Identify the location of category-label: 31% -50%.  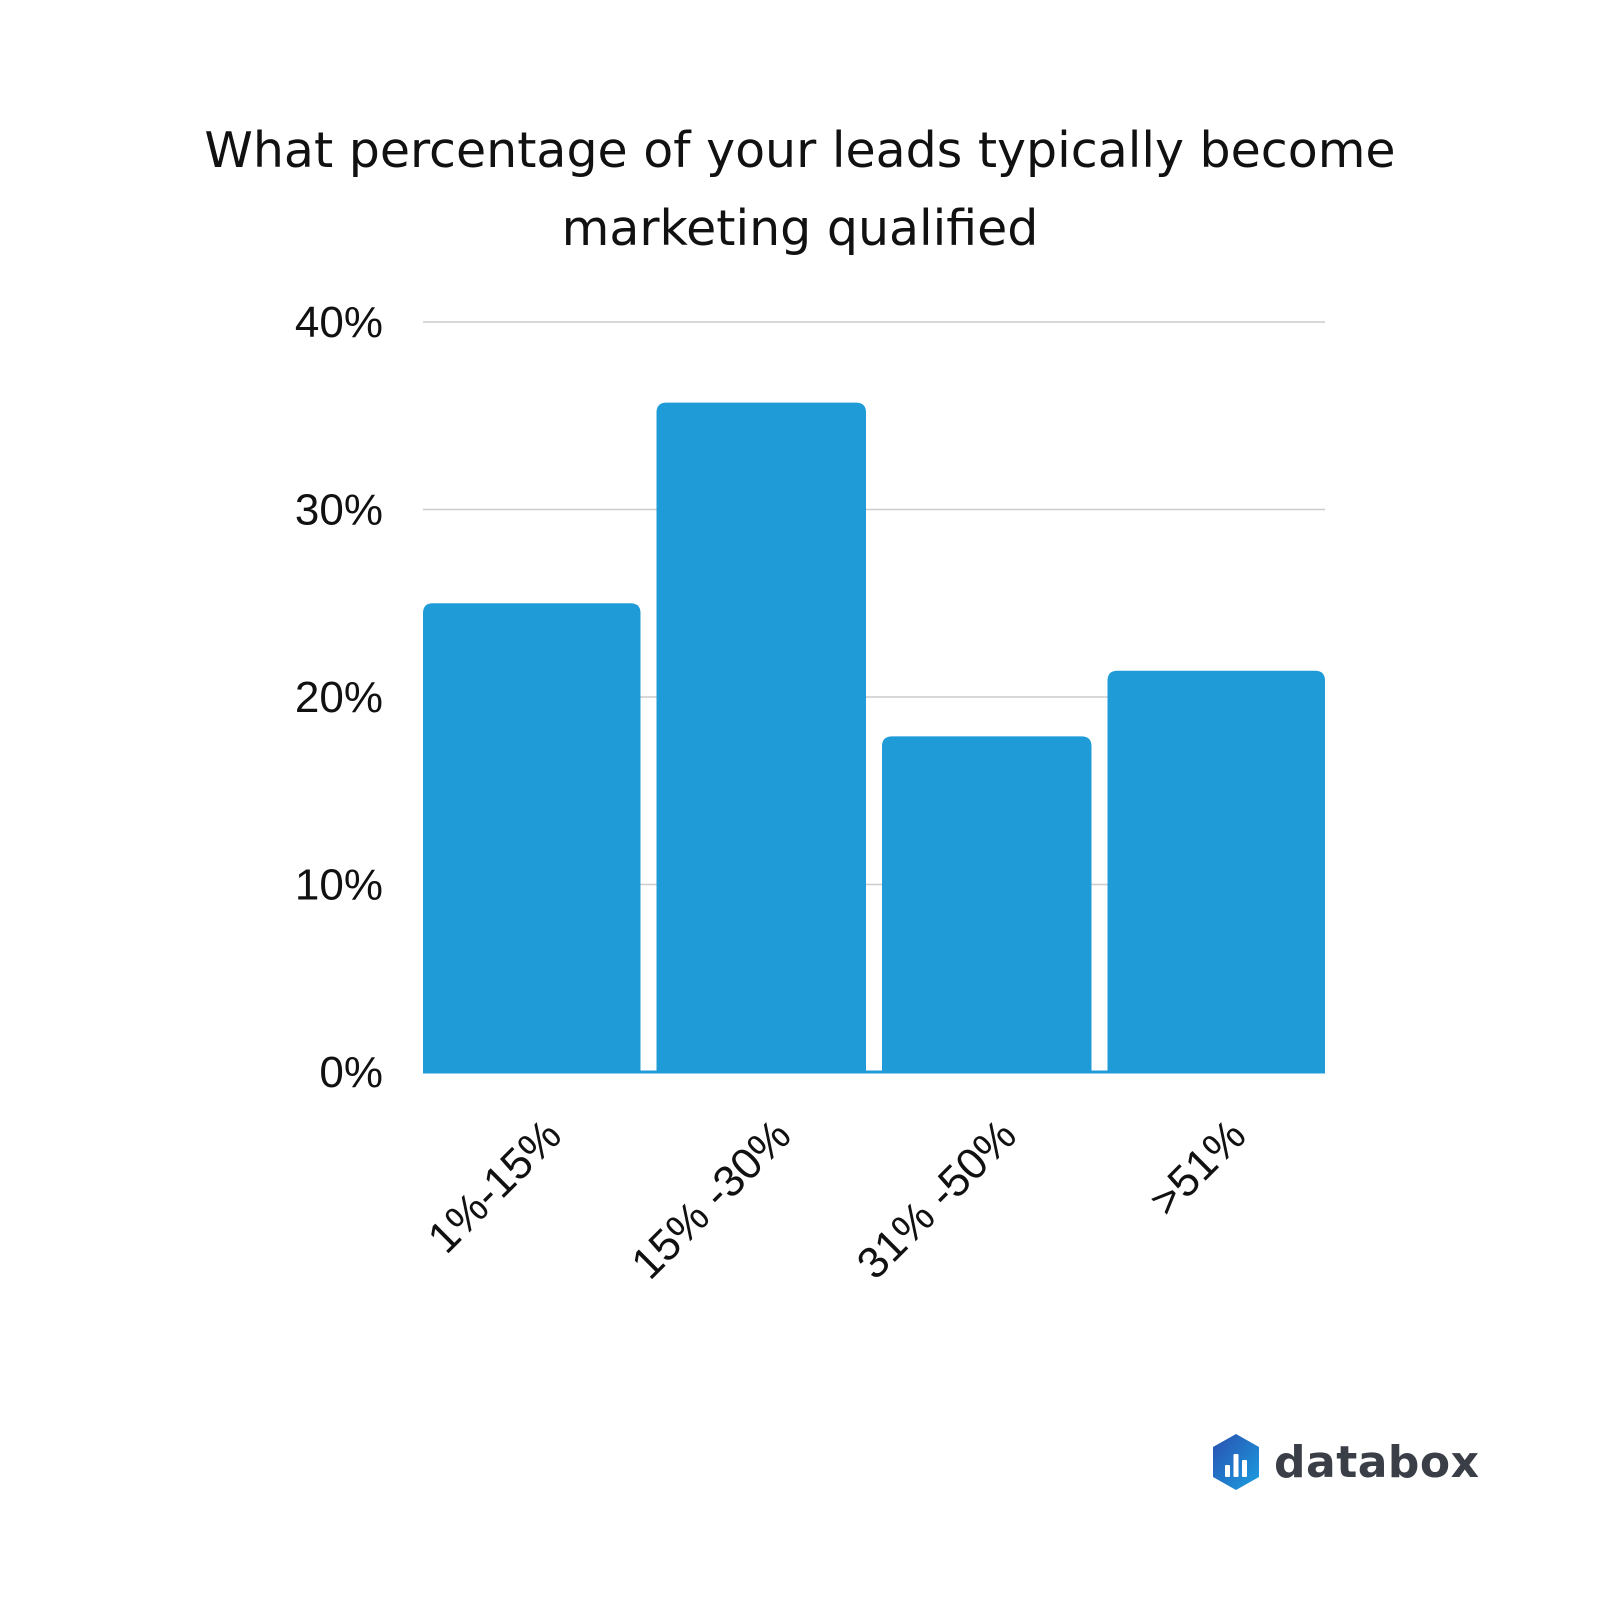
(937, 1199).